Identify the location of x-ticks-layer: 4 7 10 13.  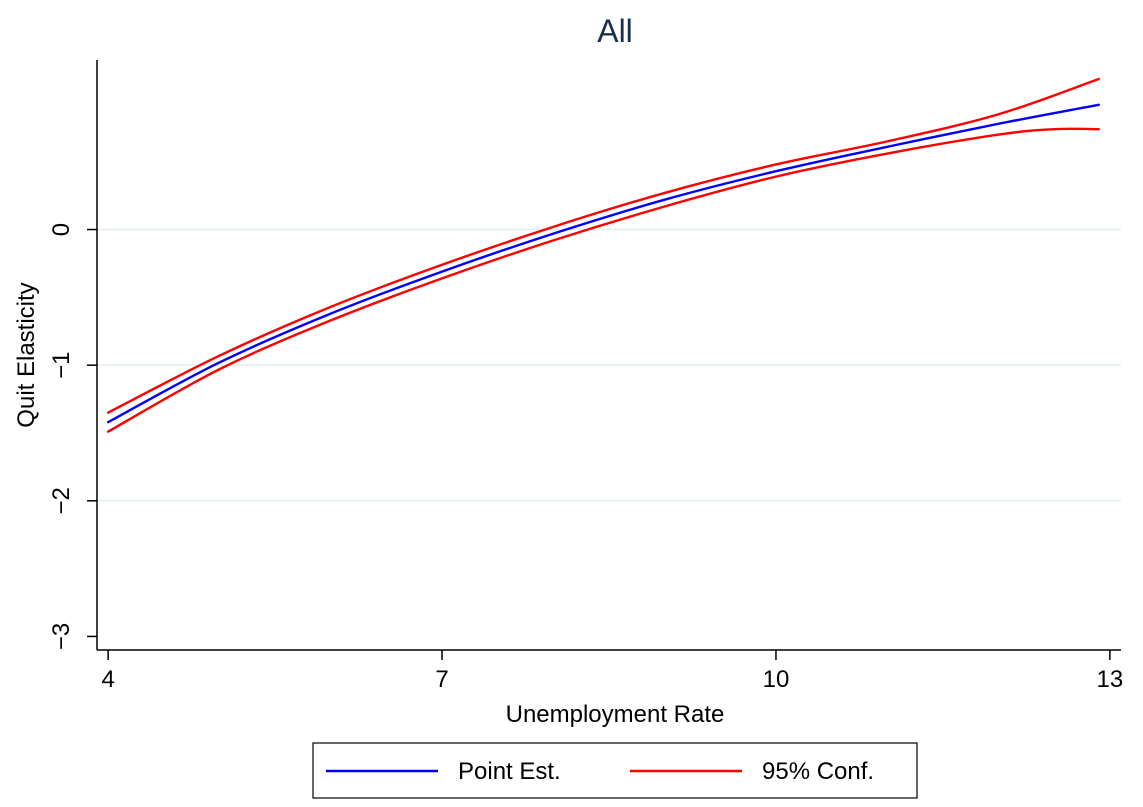
(612, 671).